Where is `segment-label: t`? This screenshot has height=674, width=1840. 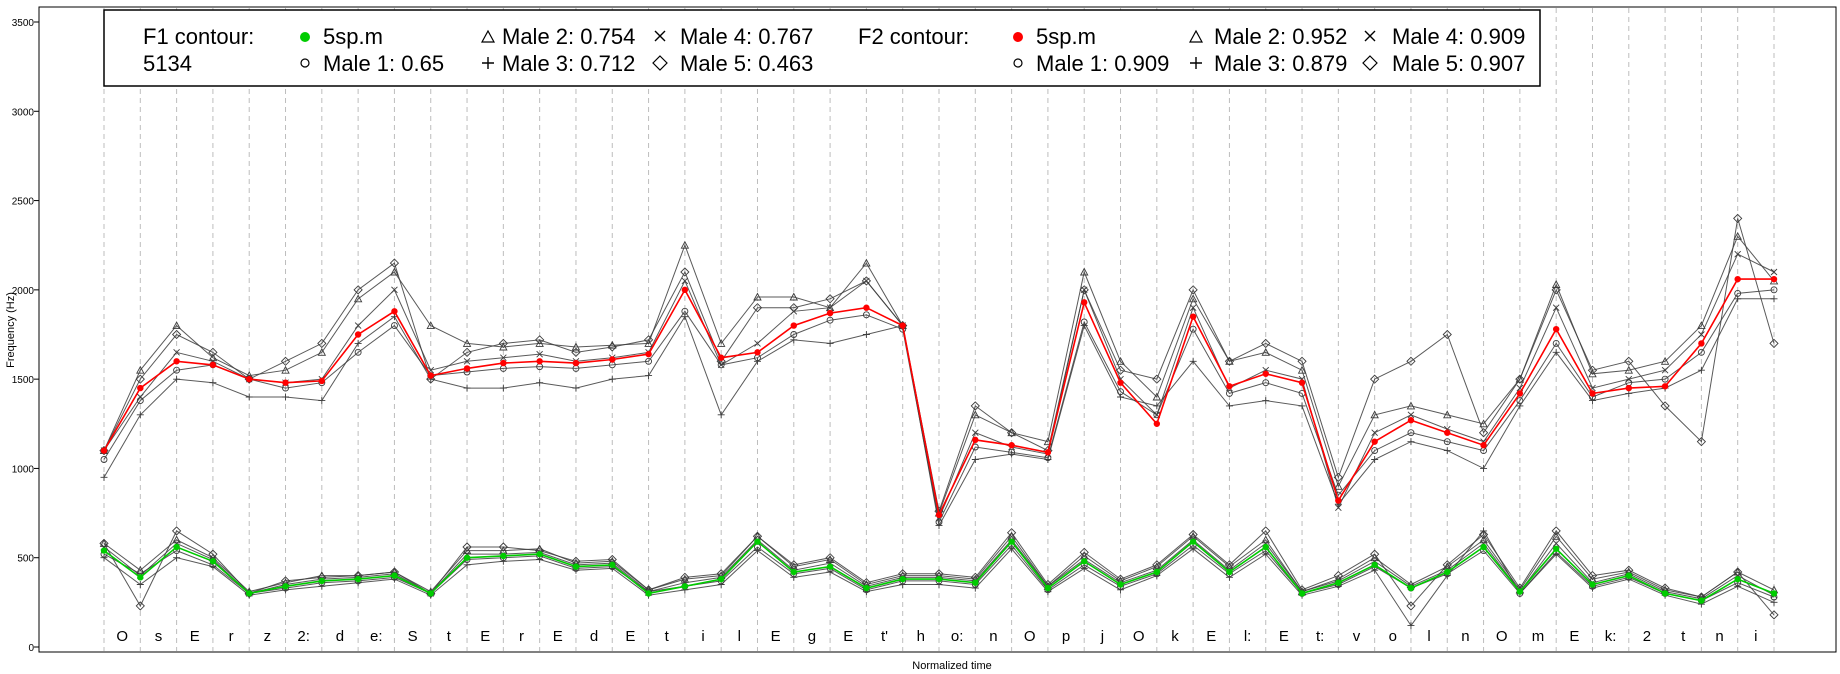 segment-label: t is located at coordinates (667, 636).